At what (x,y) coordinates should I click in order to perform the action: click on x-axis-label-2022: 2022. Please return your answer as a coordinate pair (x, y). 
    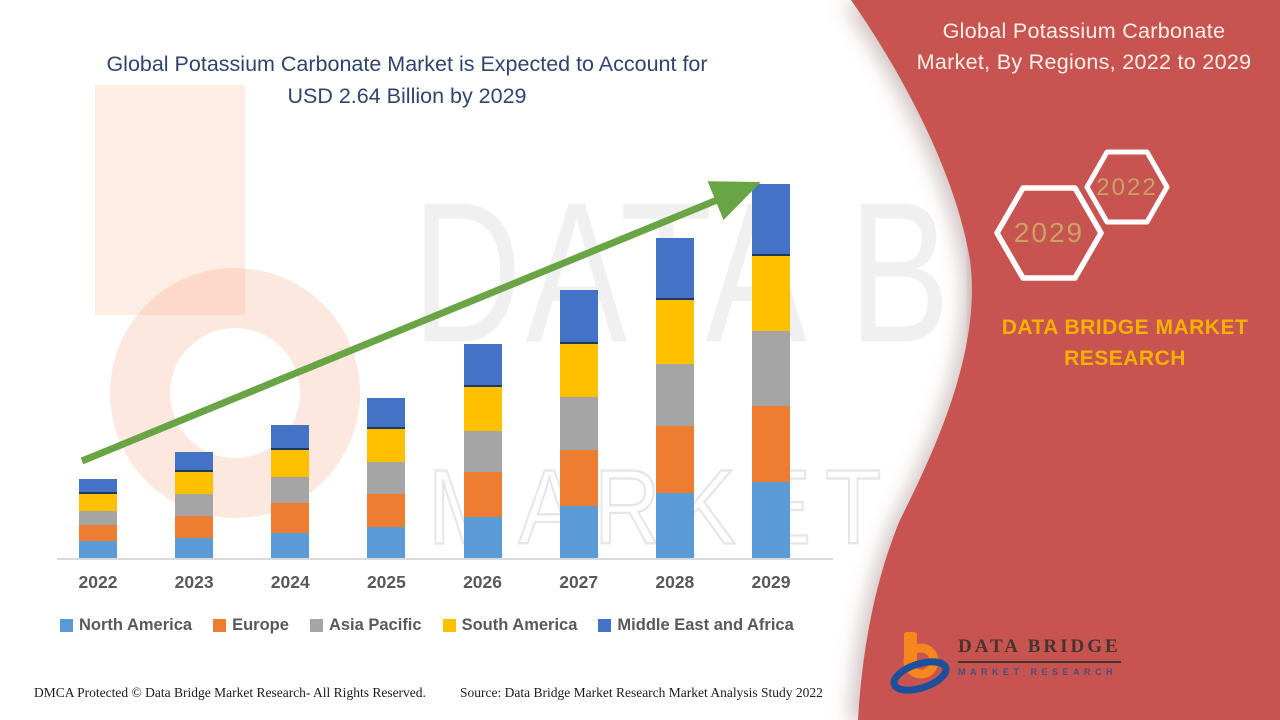
    Looking at the image, I should click on (98, 582).